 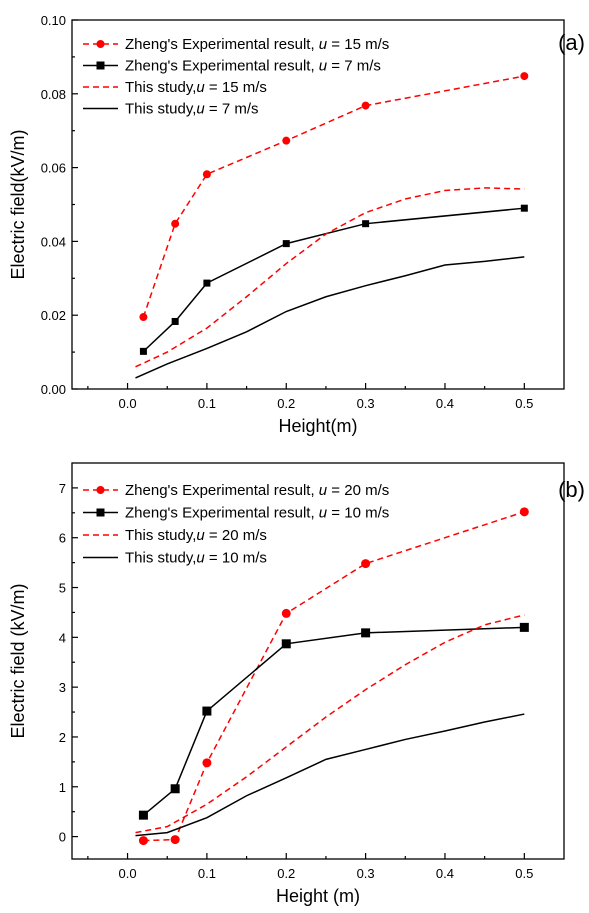 What do you see at coordinates (18, 660) in the screenshot?
I see `y-axis-title: Electric field (kV/m)` at bounding box center [18, 660].